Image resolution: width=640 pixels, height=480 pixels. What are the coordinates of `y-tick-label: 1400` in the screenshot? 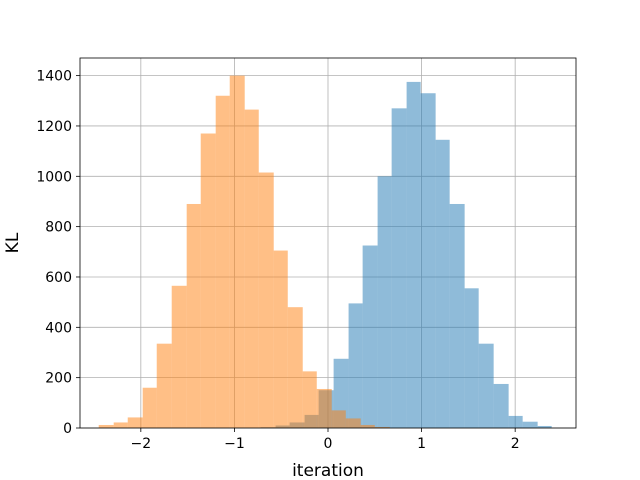 It's located at (54, 77).